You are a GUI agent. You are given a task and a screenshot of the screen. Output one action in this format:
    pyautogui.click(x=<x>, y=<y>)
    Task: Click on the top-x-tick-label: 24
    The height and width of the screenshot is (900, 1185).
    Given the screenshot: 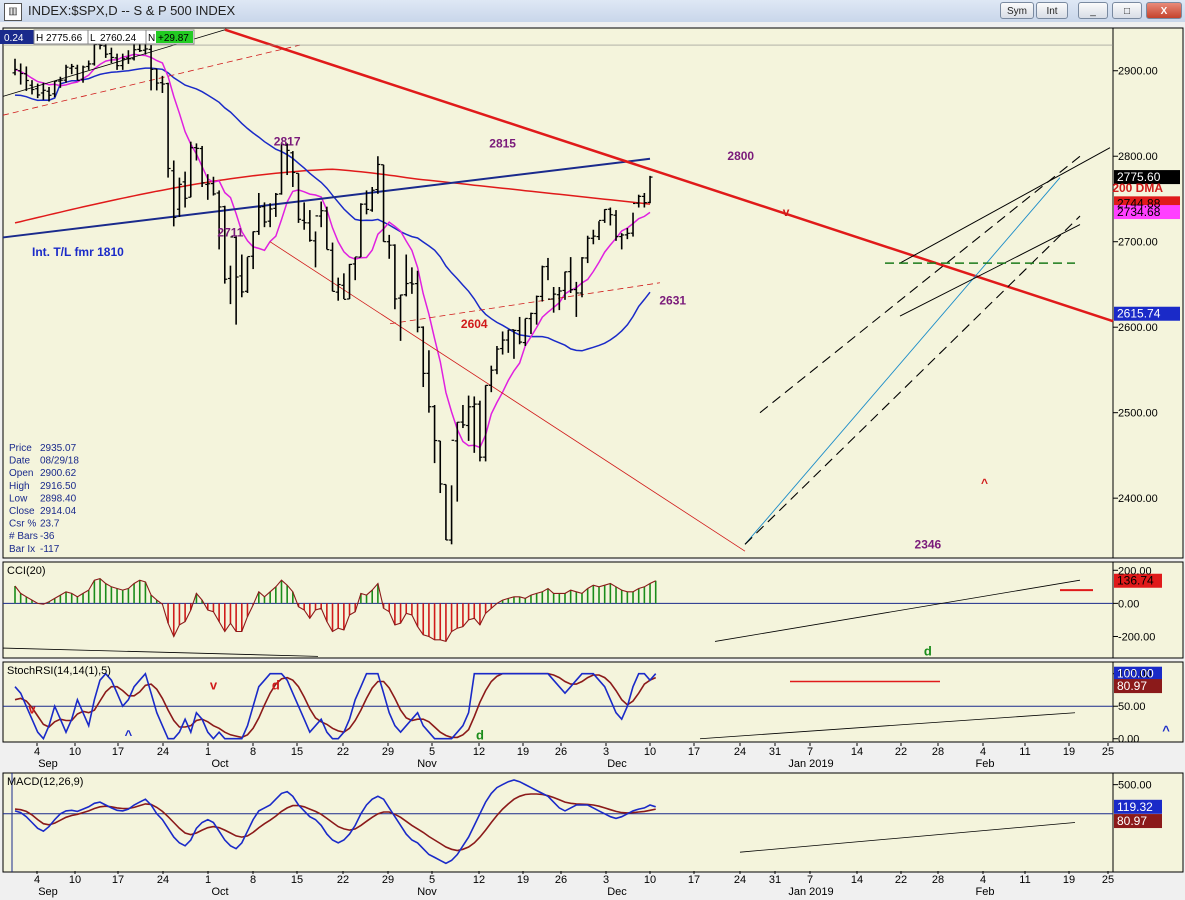 What is the action you would take?
    pyautogui.click(x=163, y=752)
    